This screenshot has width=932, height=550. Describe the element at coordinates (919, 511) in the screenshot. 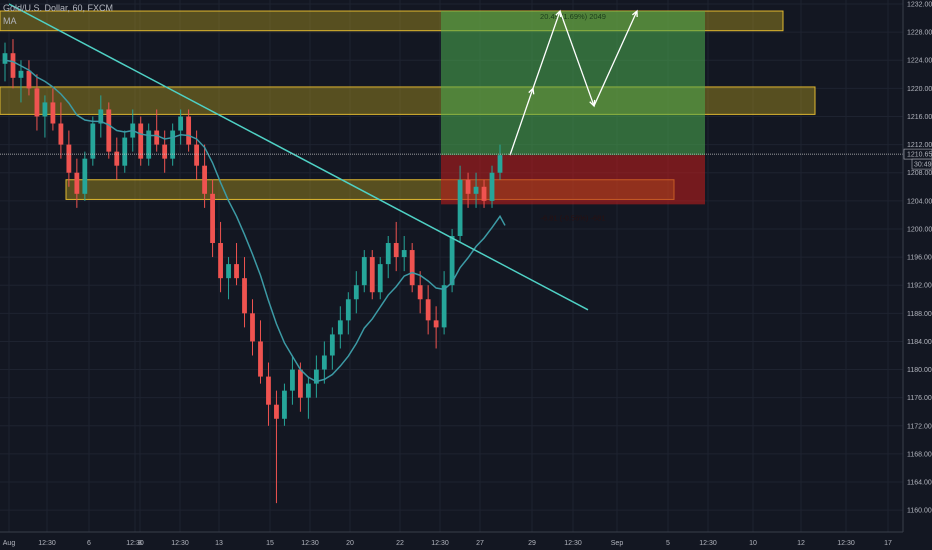

I see `price-tick-label: 1160.00` at that location.